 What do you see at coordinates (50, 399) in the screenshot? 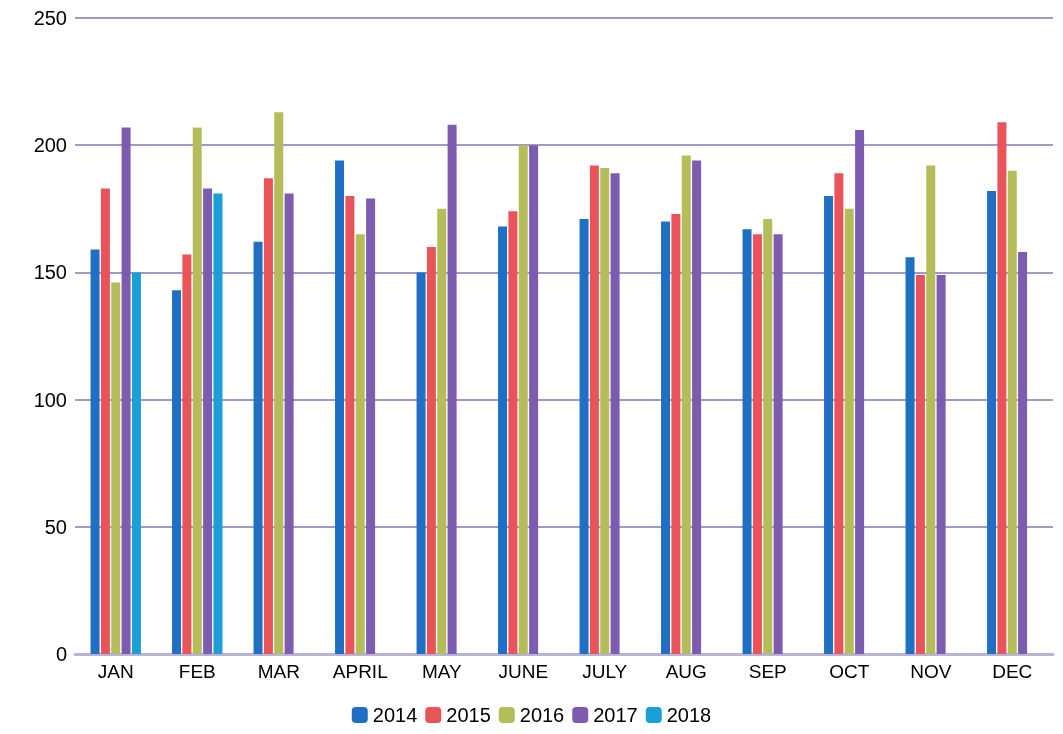
I see `y-tick-label: 100` at bounding box center [50, 399].